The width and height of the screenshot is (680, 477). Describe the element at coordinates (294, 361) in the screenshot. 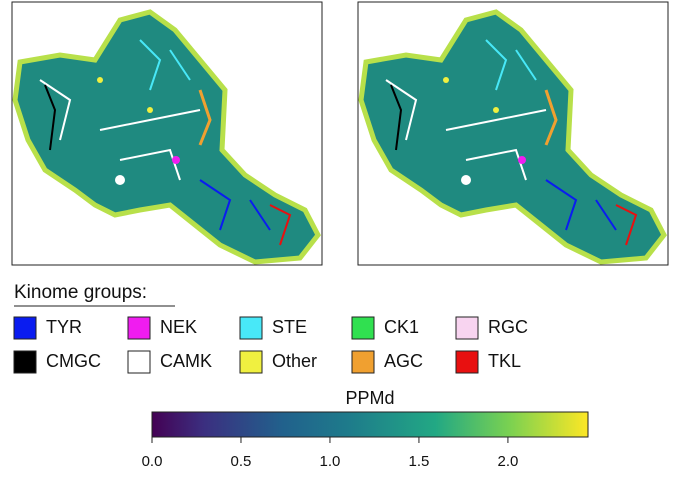

I see `legend-label: Other` at that location.